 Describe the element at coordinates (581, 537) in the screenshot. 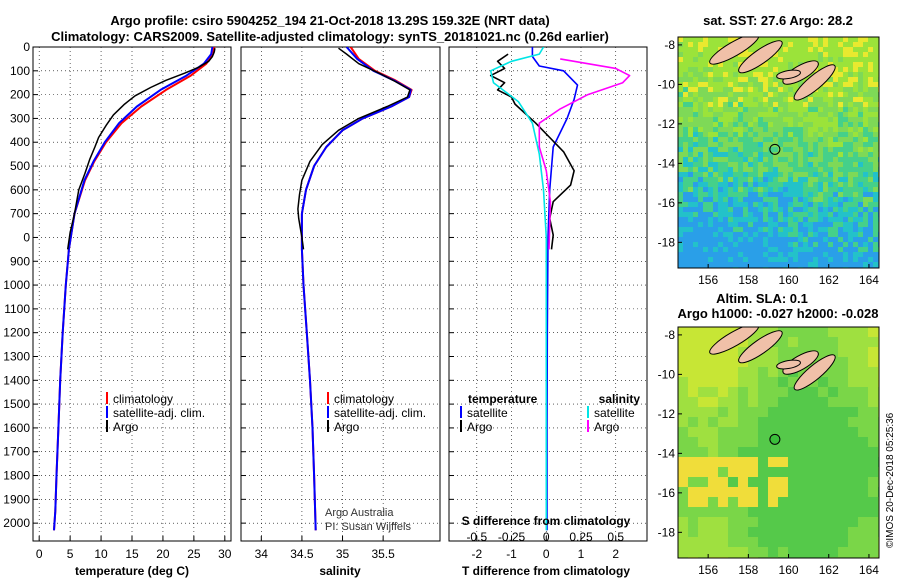

I see `s-tick-label: 0.25` at that location.